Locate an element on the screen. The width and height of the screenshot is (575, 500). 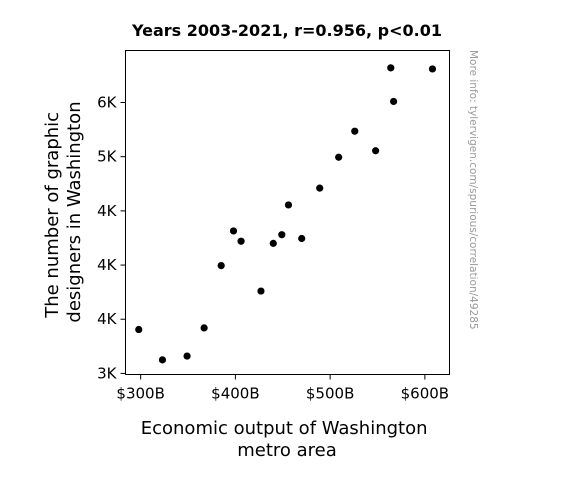
x-tick-label: $600B is located at coordinates (425, 394).